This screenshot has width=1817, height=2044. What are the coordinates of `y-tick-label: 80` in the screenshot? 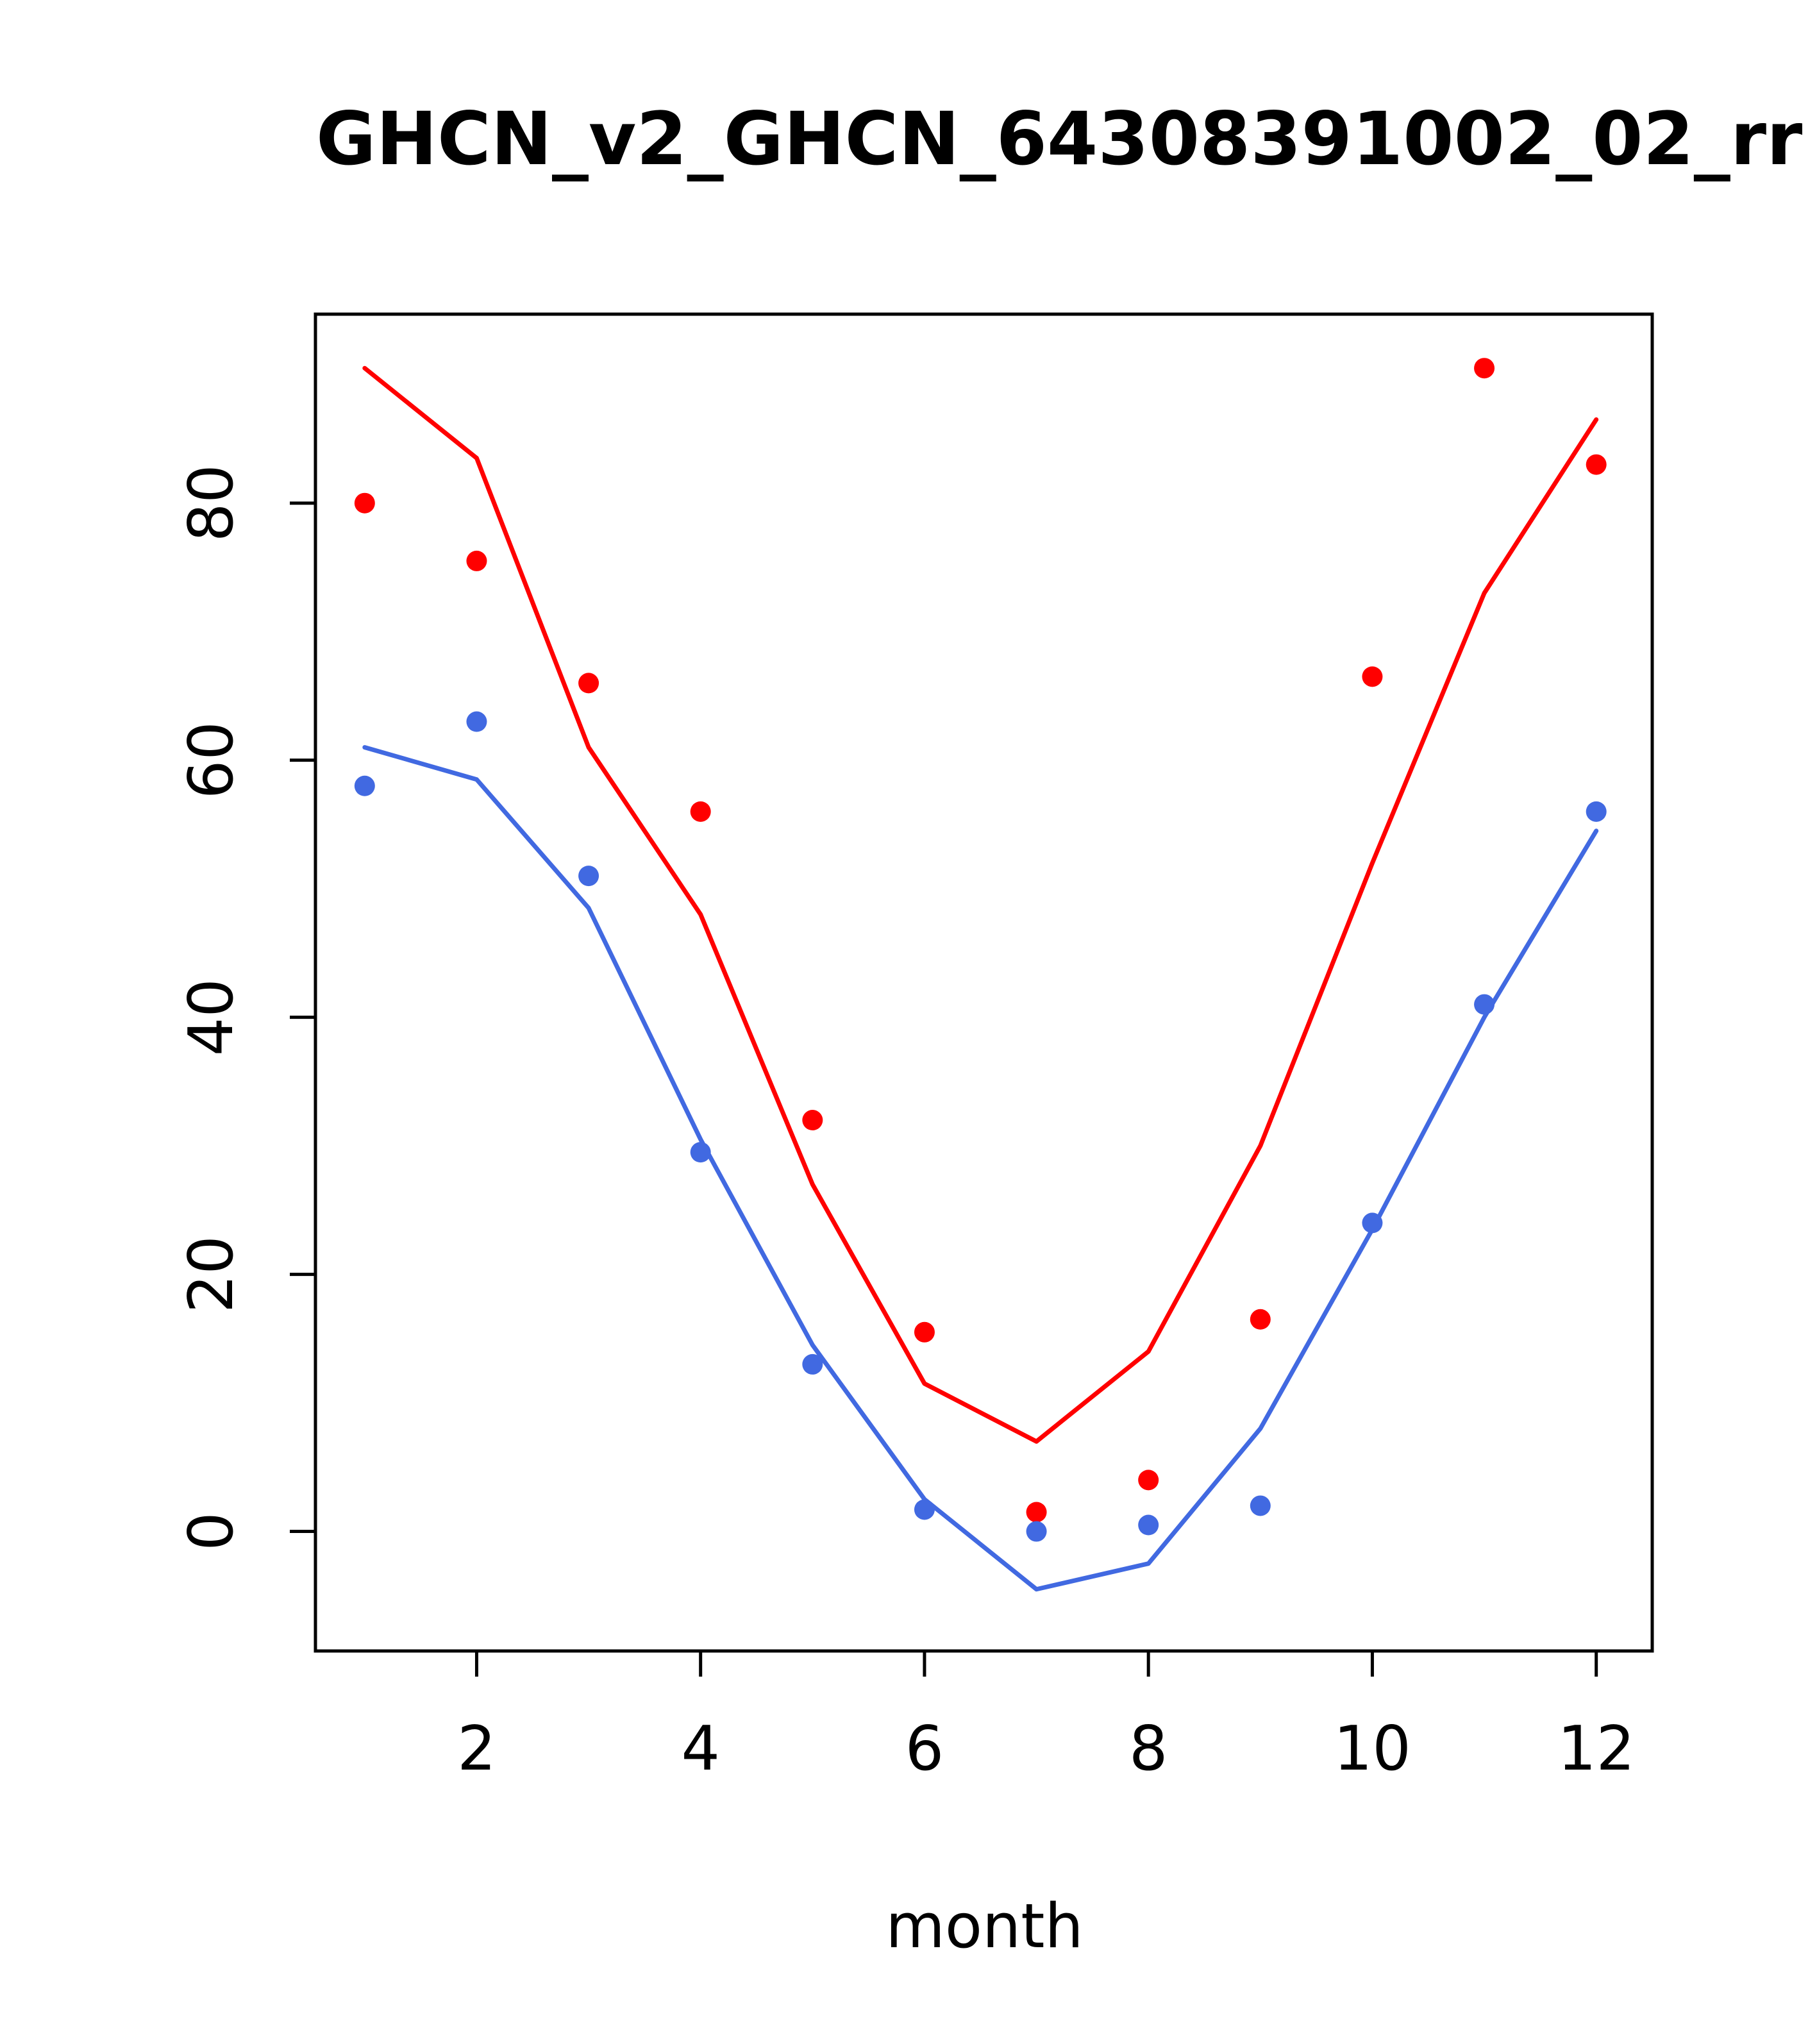 It's located at (212, 503).